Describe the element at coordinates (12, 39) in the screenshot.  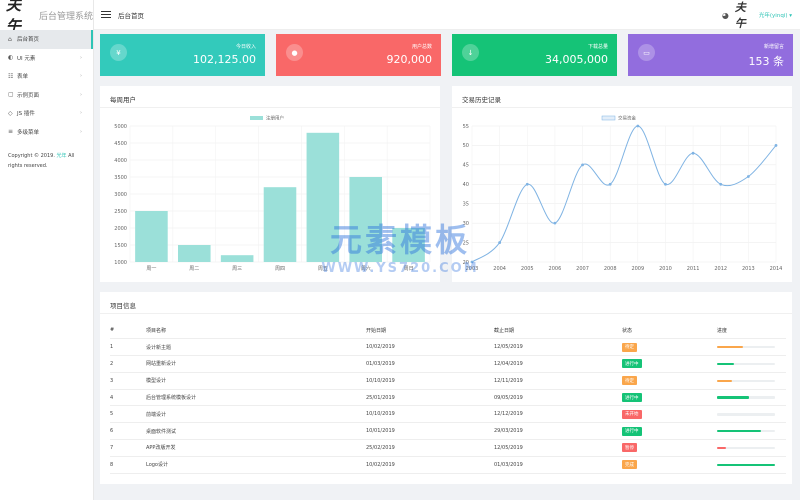
I see `home-icon: ⌂` at that location.